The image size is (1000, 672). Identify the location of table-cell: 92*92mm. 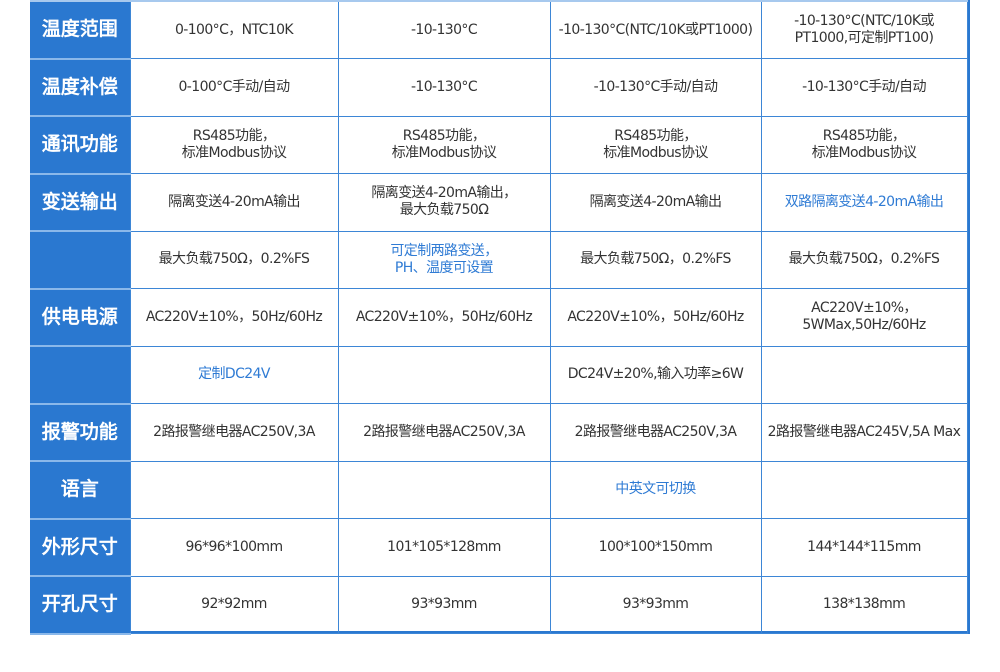
(234, 604).